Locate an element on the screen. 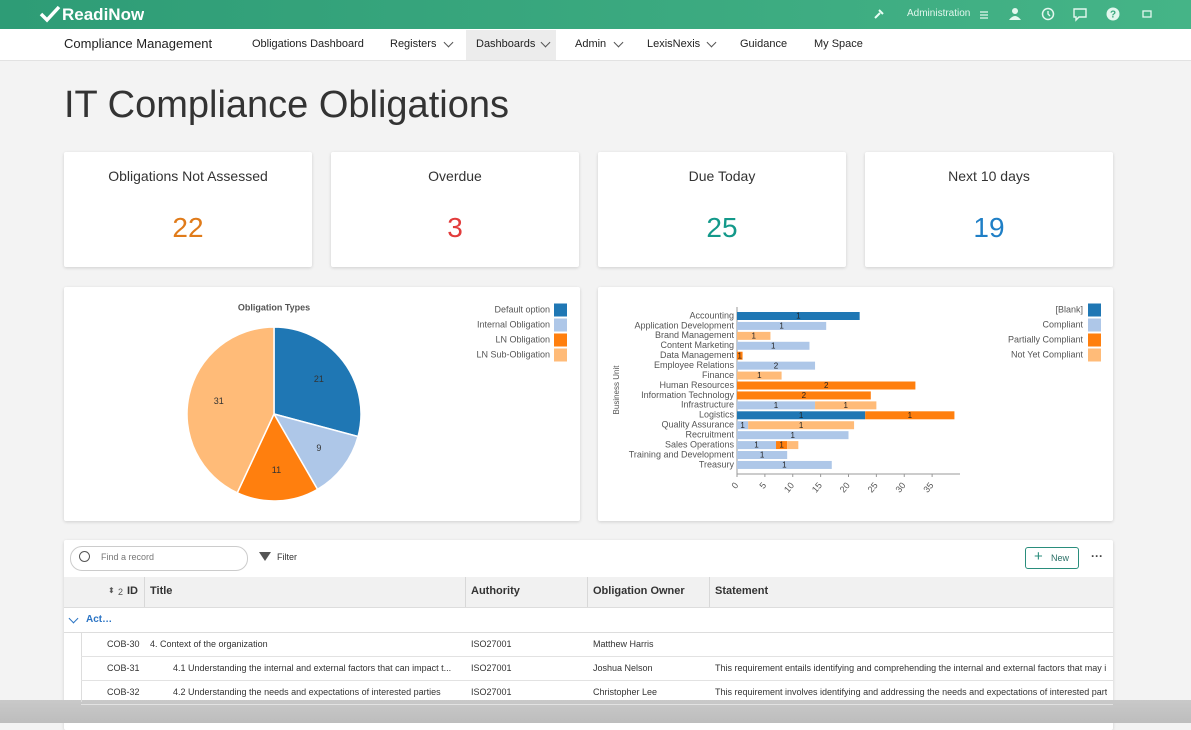 This screenshot has width=1191, height=730. filter-icon is located at coordinates (265, 556).